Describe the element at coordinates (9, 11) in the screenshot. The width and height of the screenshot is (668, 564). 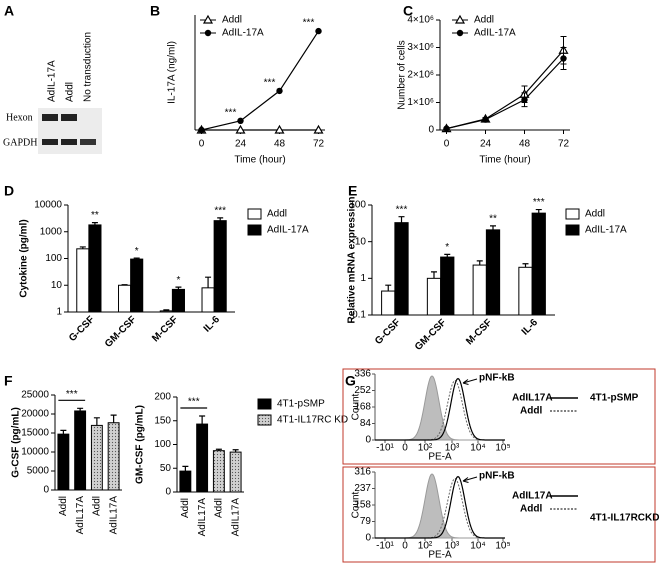
I see `panel-label: A` at that location.